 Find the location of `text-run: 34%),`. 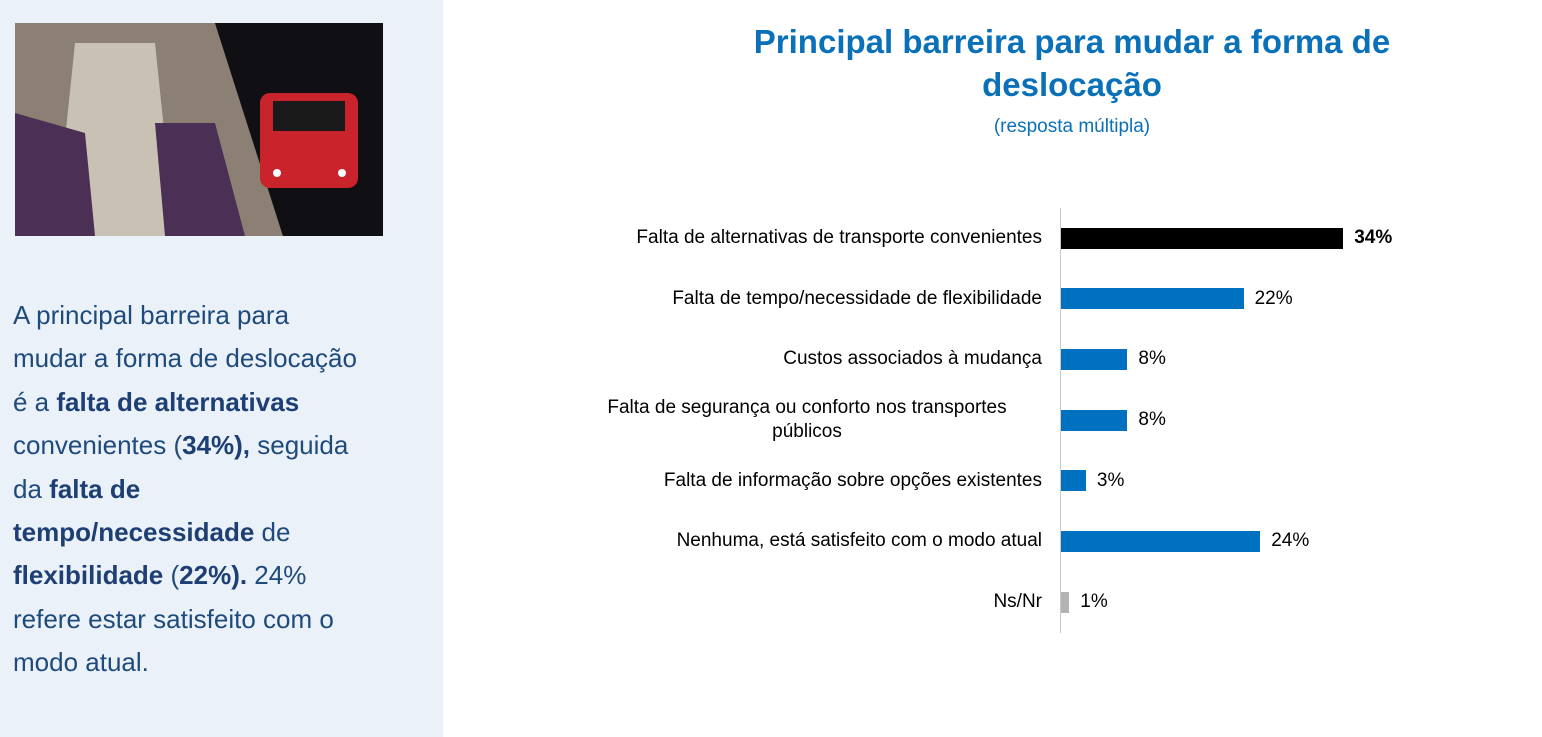

text-run: 34%), is located at coordinates (216, 445).